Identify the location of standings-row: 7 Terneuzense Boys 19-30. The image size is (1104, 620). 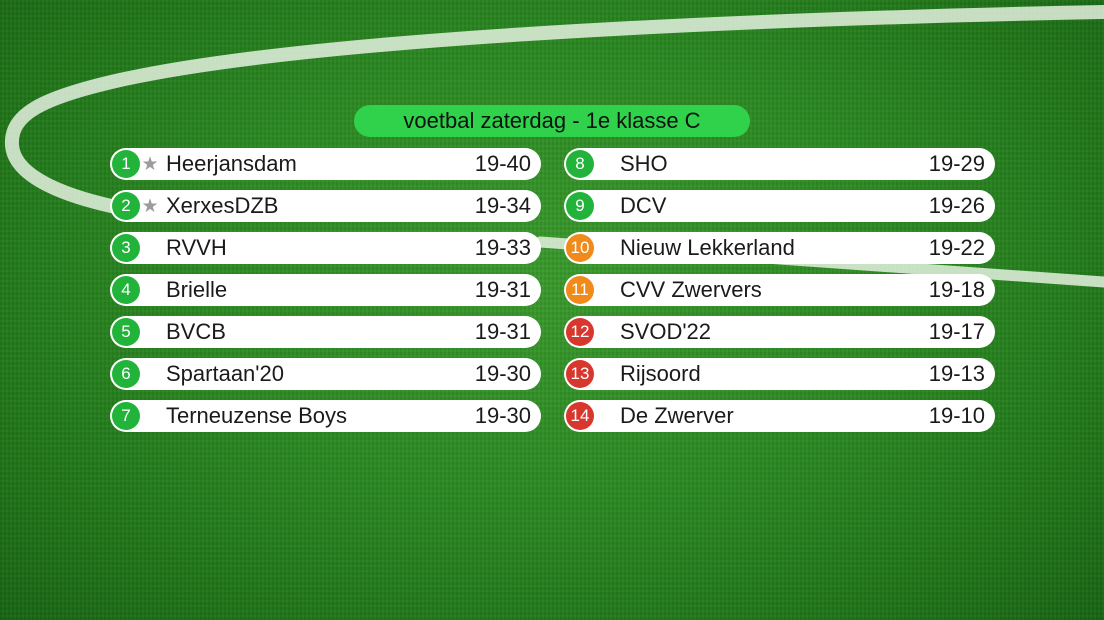
(325, 416).